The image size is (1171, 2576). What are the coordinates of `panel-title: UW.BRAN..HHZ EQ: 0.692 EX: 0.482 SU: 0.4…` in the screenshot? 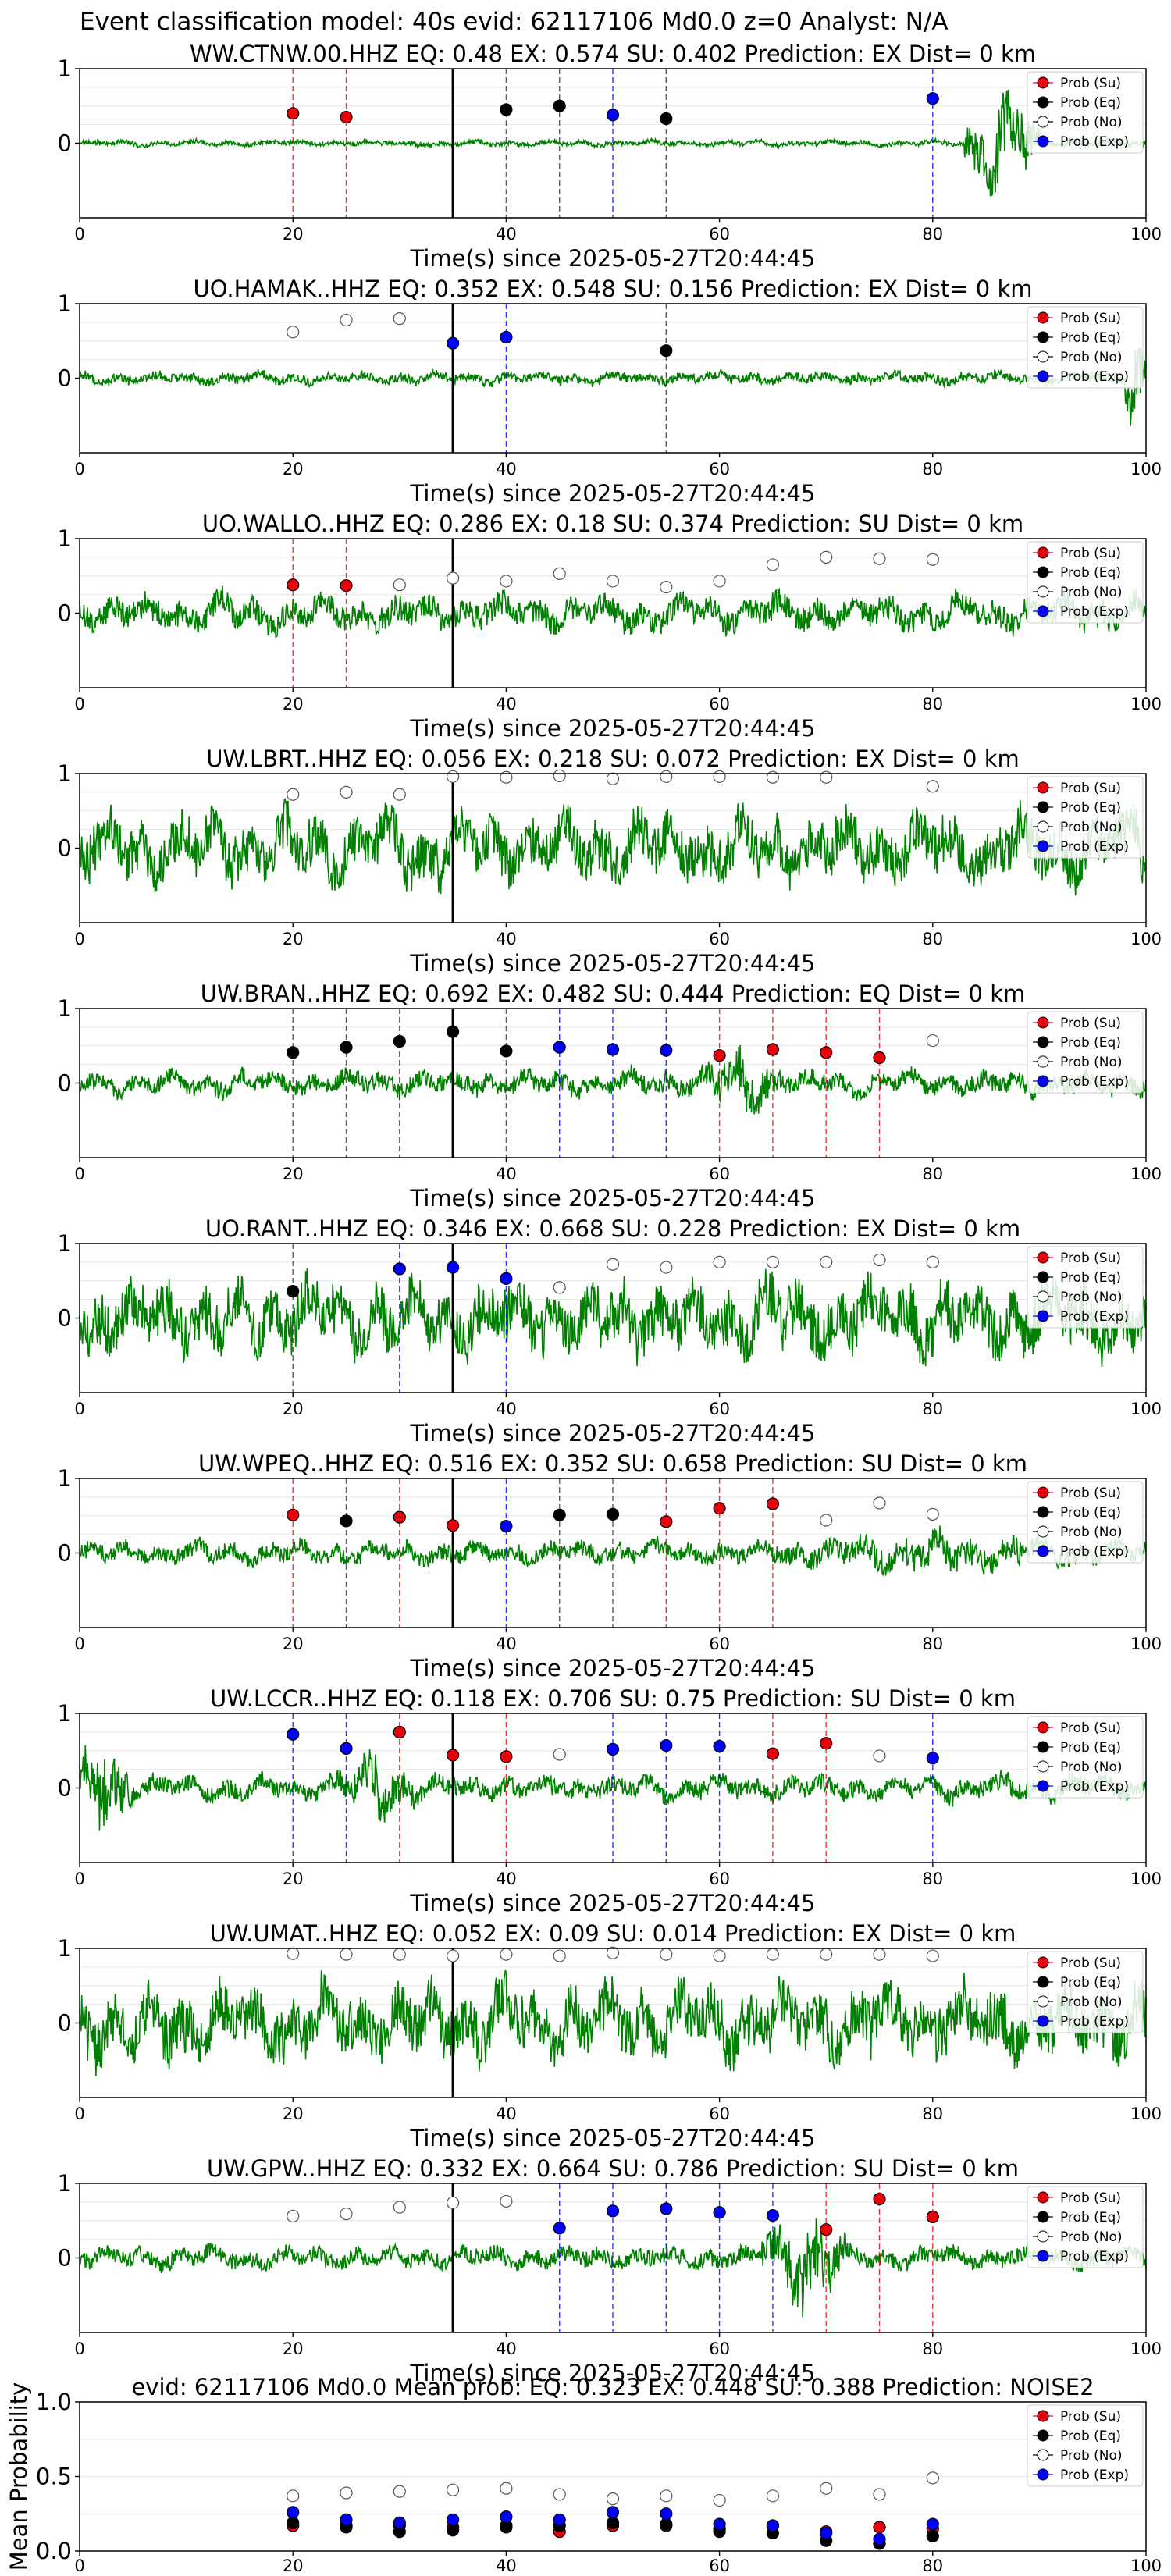 It's located at (613, 993).